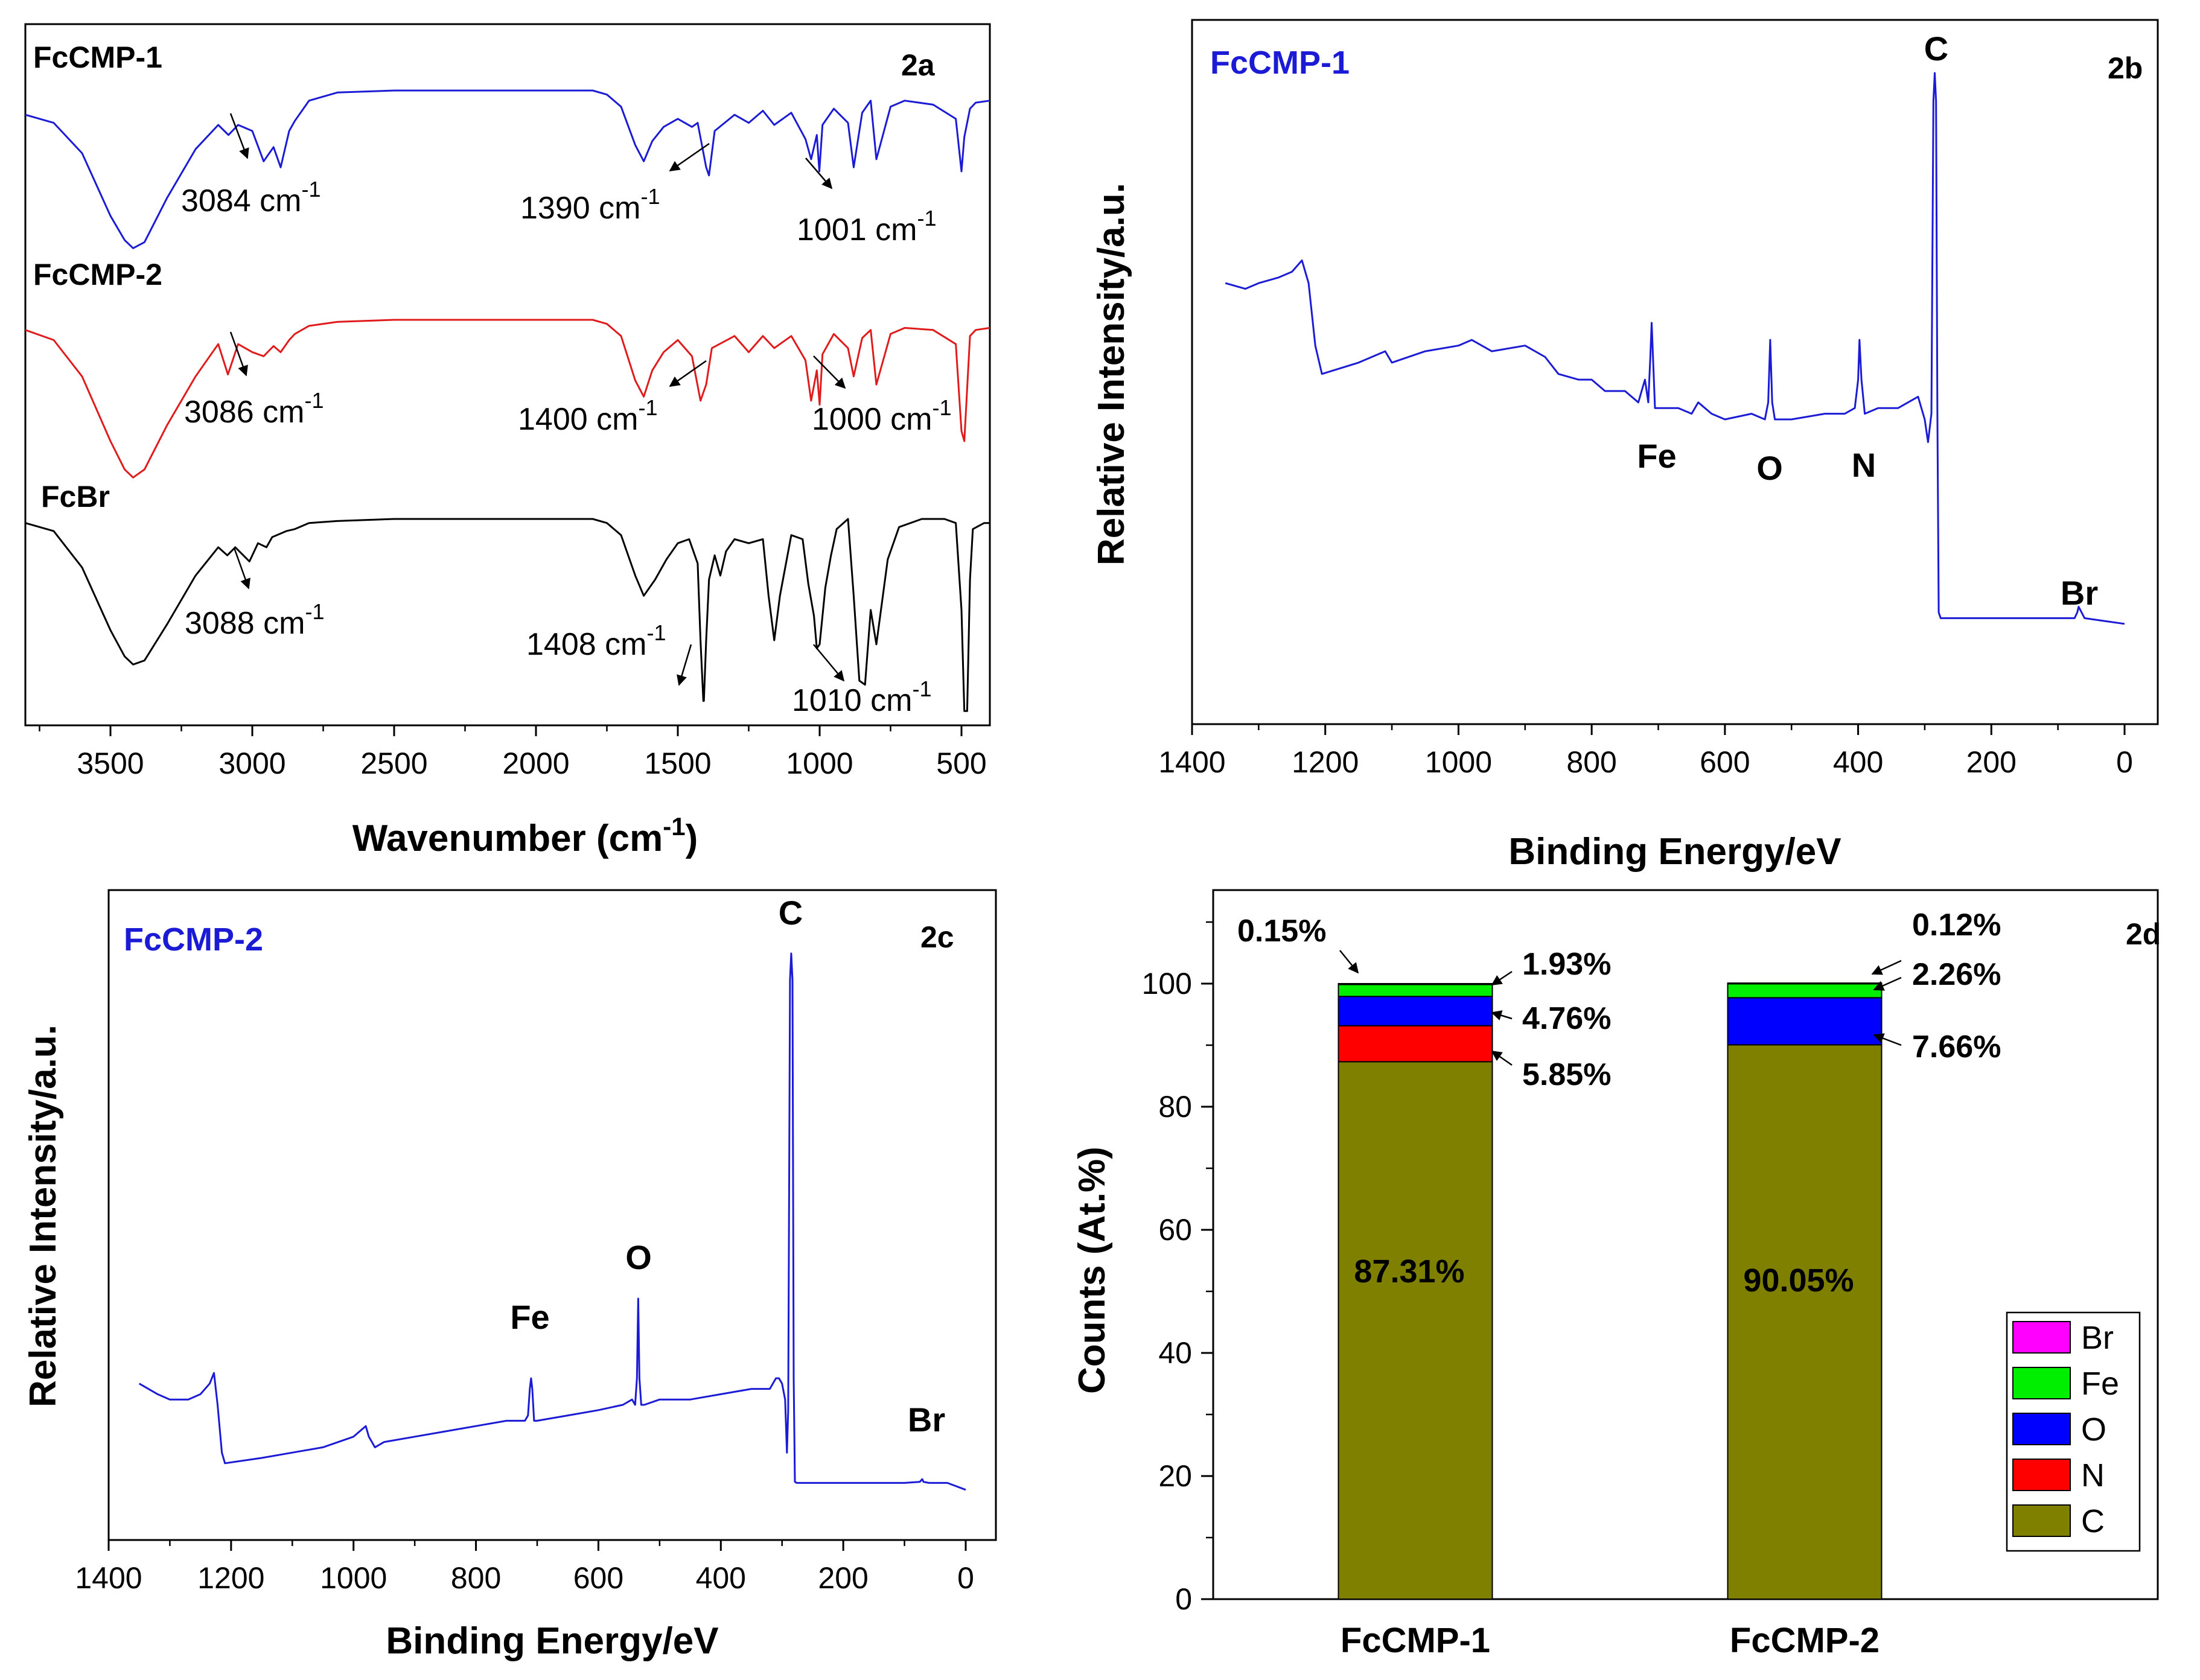 This screenshot has width=2200, height=1680. Describe the element at coordinates (2041, 1475) in the screenshot. I see `legend-swatch-n` at that location.